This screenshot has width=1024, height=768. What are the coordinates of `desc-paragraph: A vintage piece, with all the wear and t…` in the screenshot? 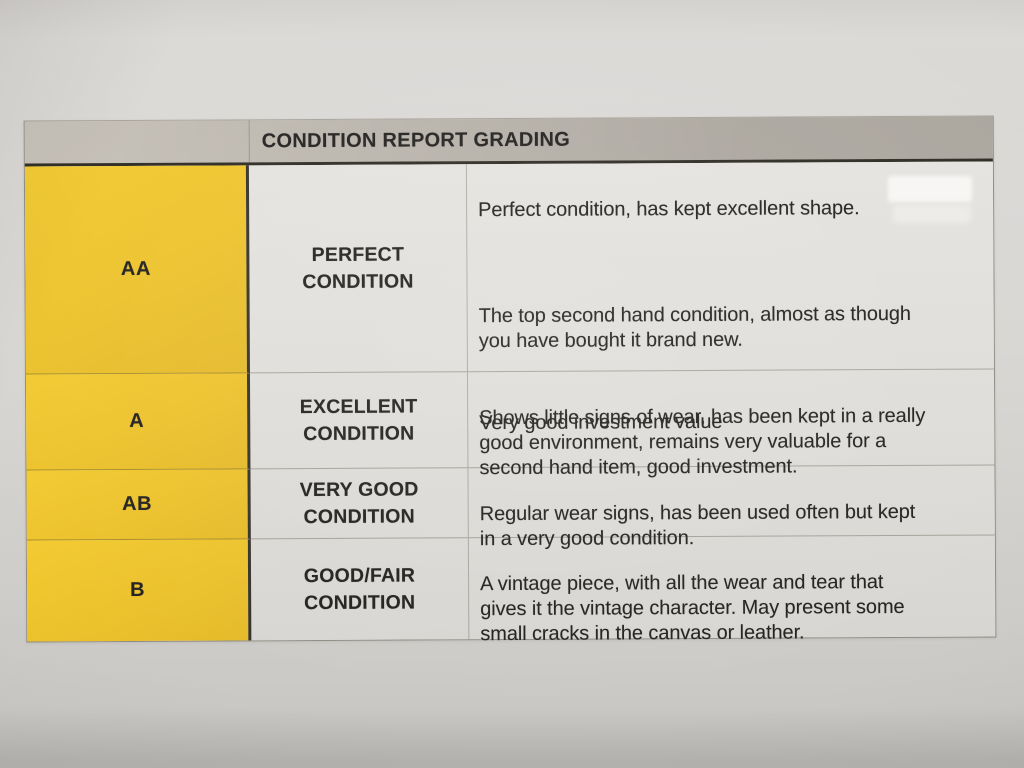 It's located at (692, 608).